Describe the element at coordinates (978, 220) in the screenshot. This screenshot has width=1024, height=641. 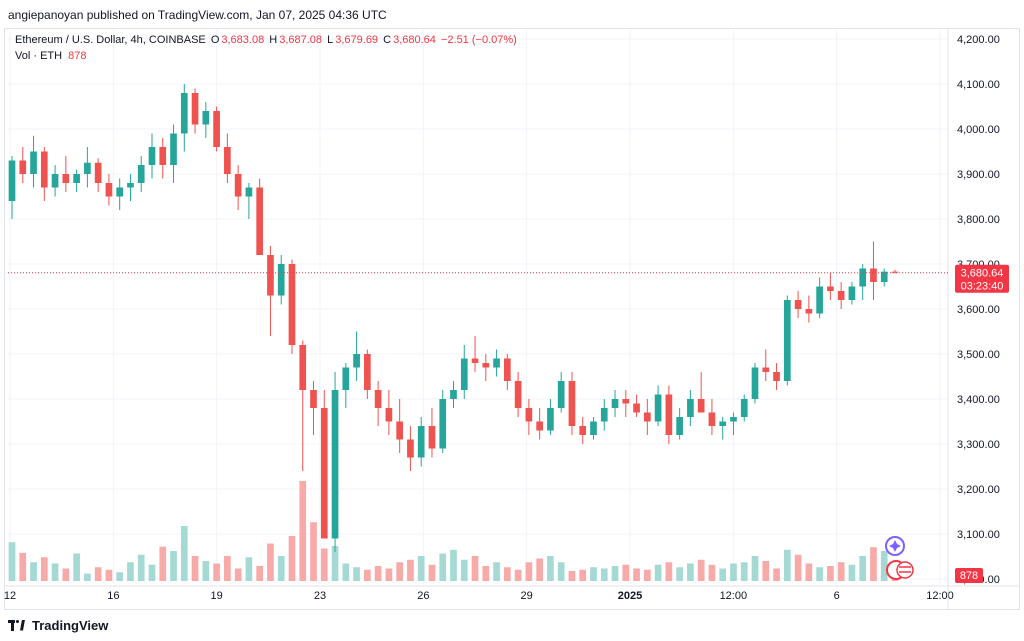
I see `price-tick-label: 3,800.00` at that location.